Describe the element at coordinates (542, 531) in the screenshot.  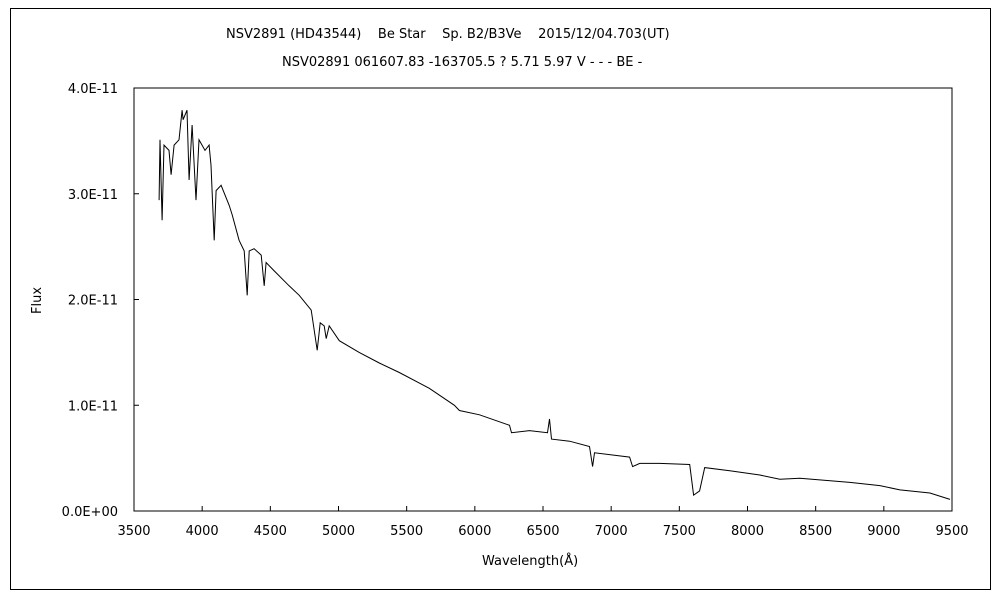
I see `x-tick-label: 6500` at that location.